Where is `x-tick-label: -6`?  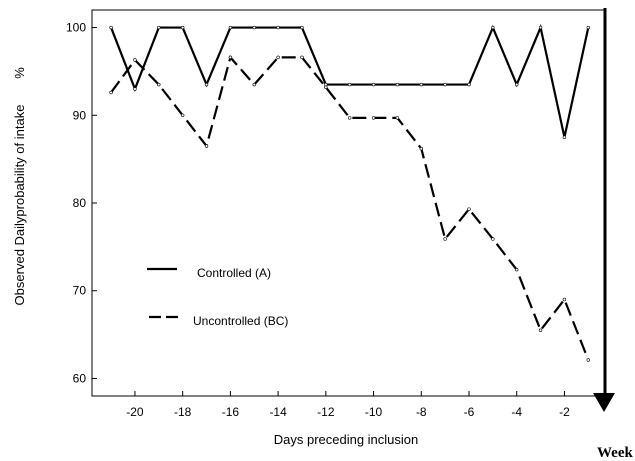
x-tick-label: -6 is located at coordinates (469, 412).